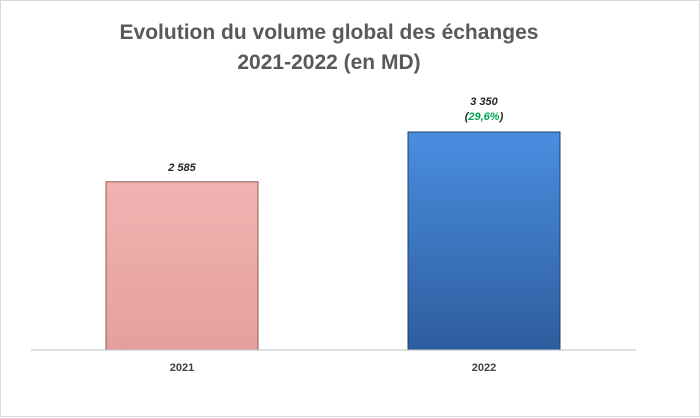 The height and width of the screenshot is (418, 700). Describe the element at coordinates (484, 102) in the screenshot. I see `data-label-2022: 3 350` at that location.